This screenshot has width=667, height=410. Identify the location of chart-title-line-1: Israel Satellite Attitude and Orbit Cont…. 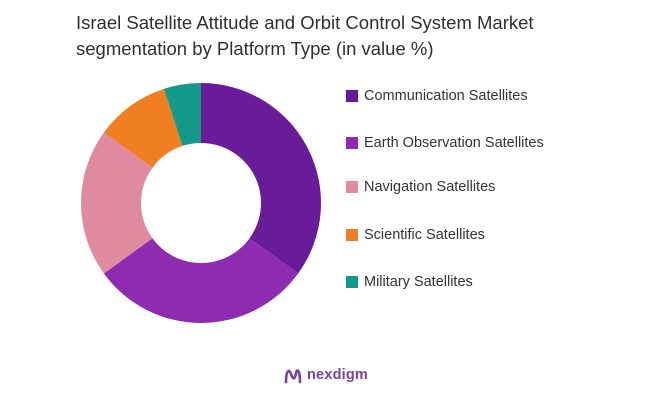
(305, 22).